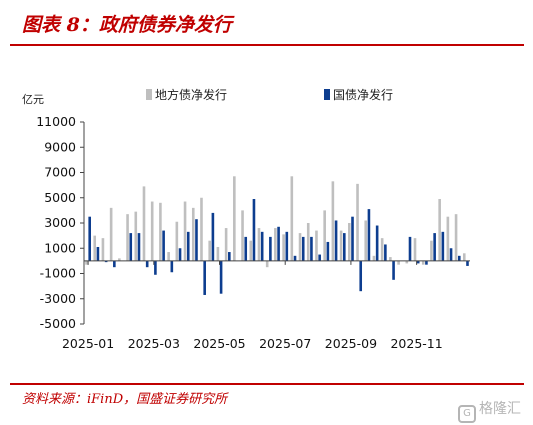 The width and height of the screenshot is (533, 425). What do you see at coordinates (60, 197) in the screenshot?
I see `y-tick-label: 5000` at bounding box center [60, 197].